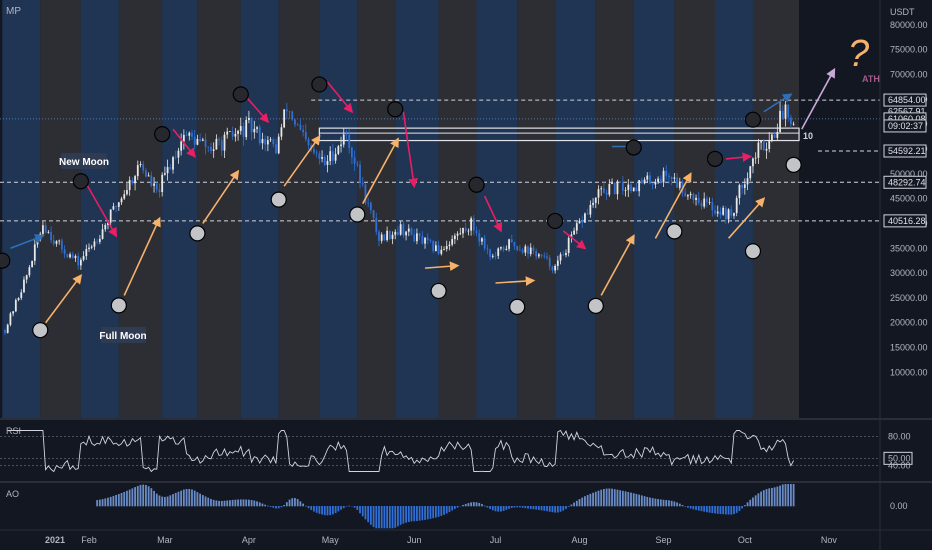 The image size is (932, 550). What do you see at coordinates (909, 199) in the screenshot?
I see `price-tick: 45000.00` at bounding box center [909, 199].